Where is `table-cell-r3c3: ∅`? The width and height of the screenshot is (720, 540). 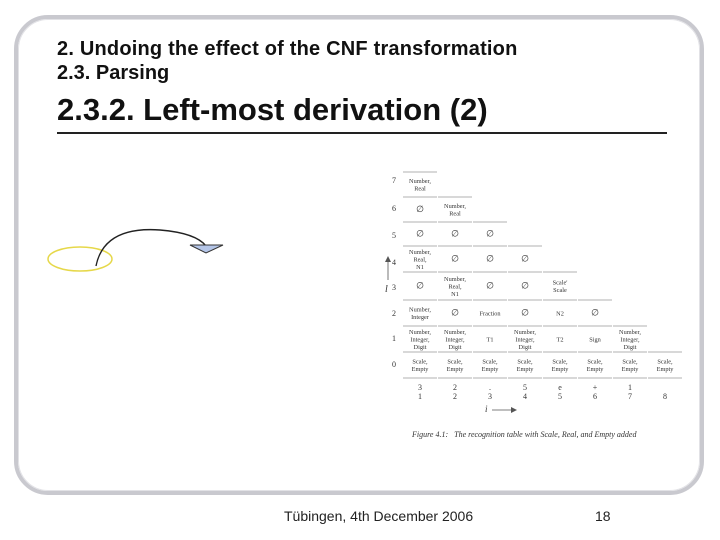 table-cell-r3c3: ∅ is located at coordinates (490, 285).